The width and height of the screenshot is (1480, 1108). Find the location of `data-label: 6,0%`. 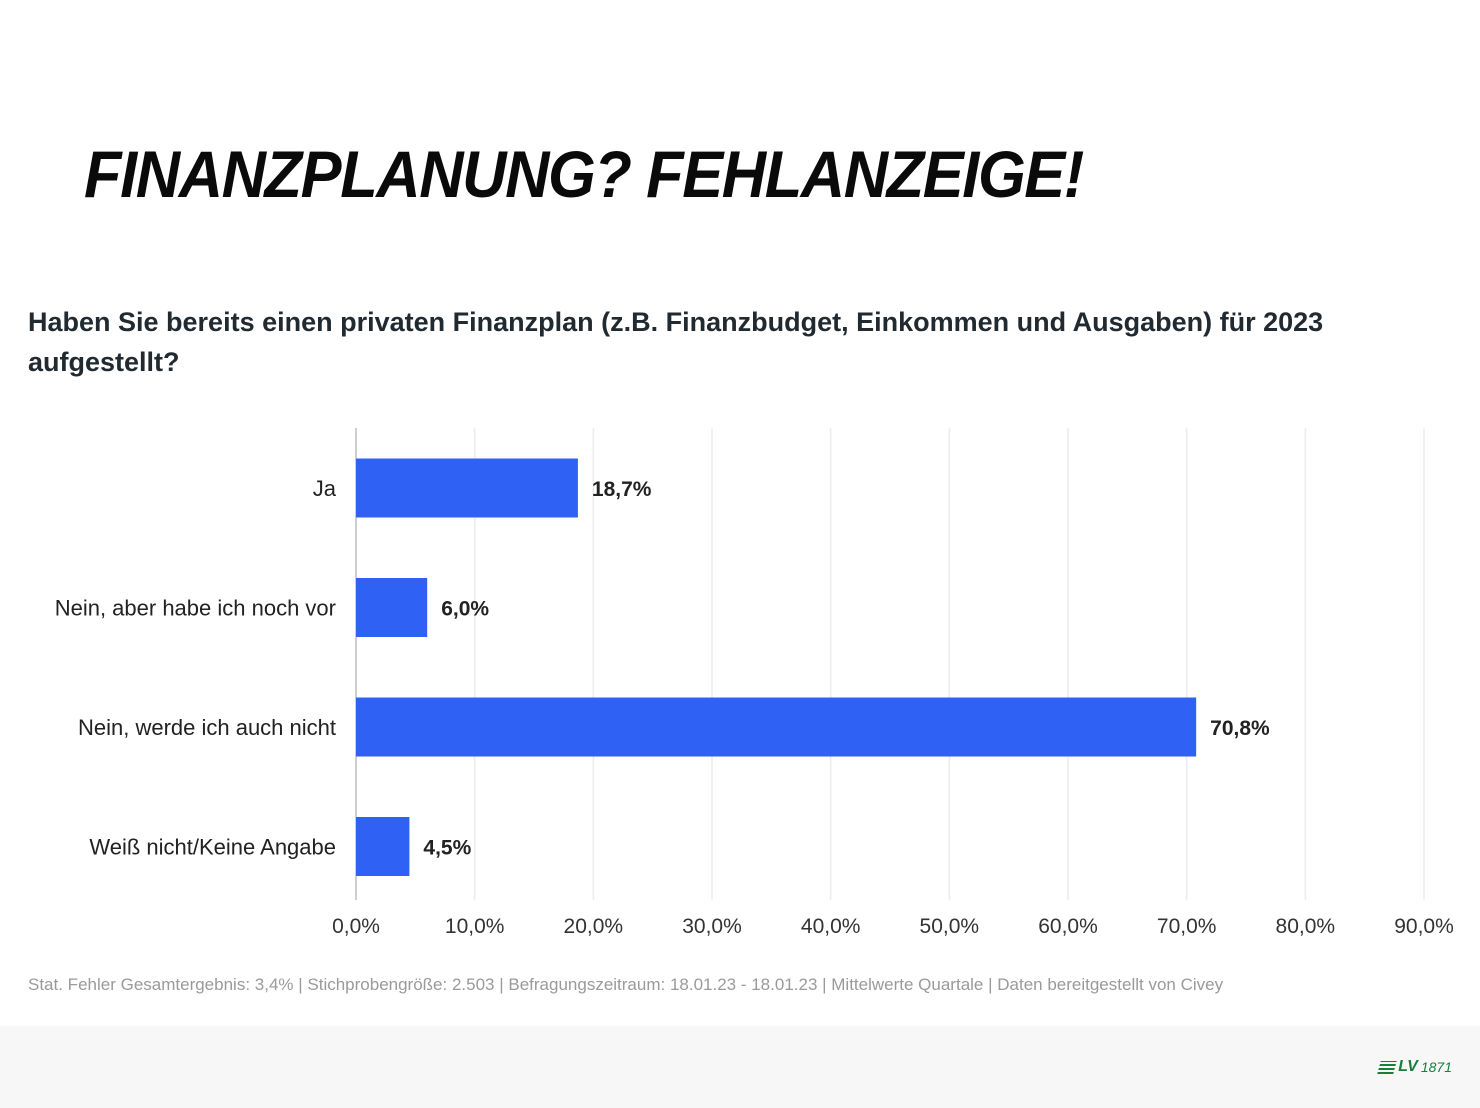

data-label: 6,0% is located at coordinates (465, 609).